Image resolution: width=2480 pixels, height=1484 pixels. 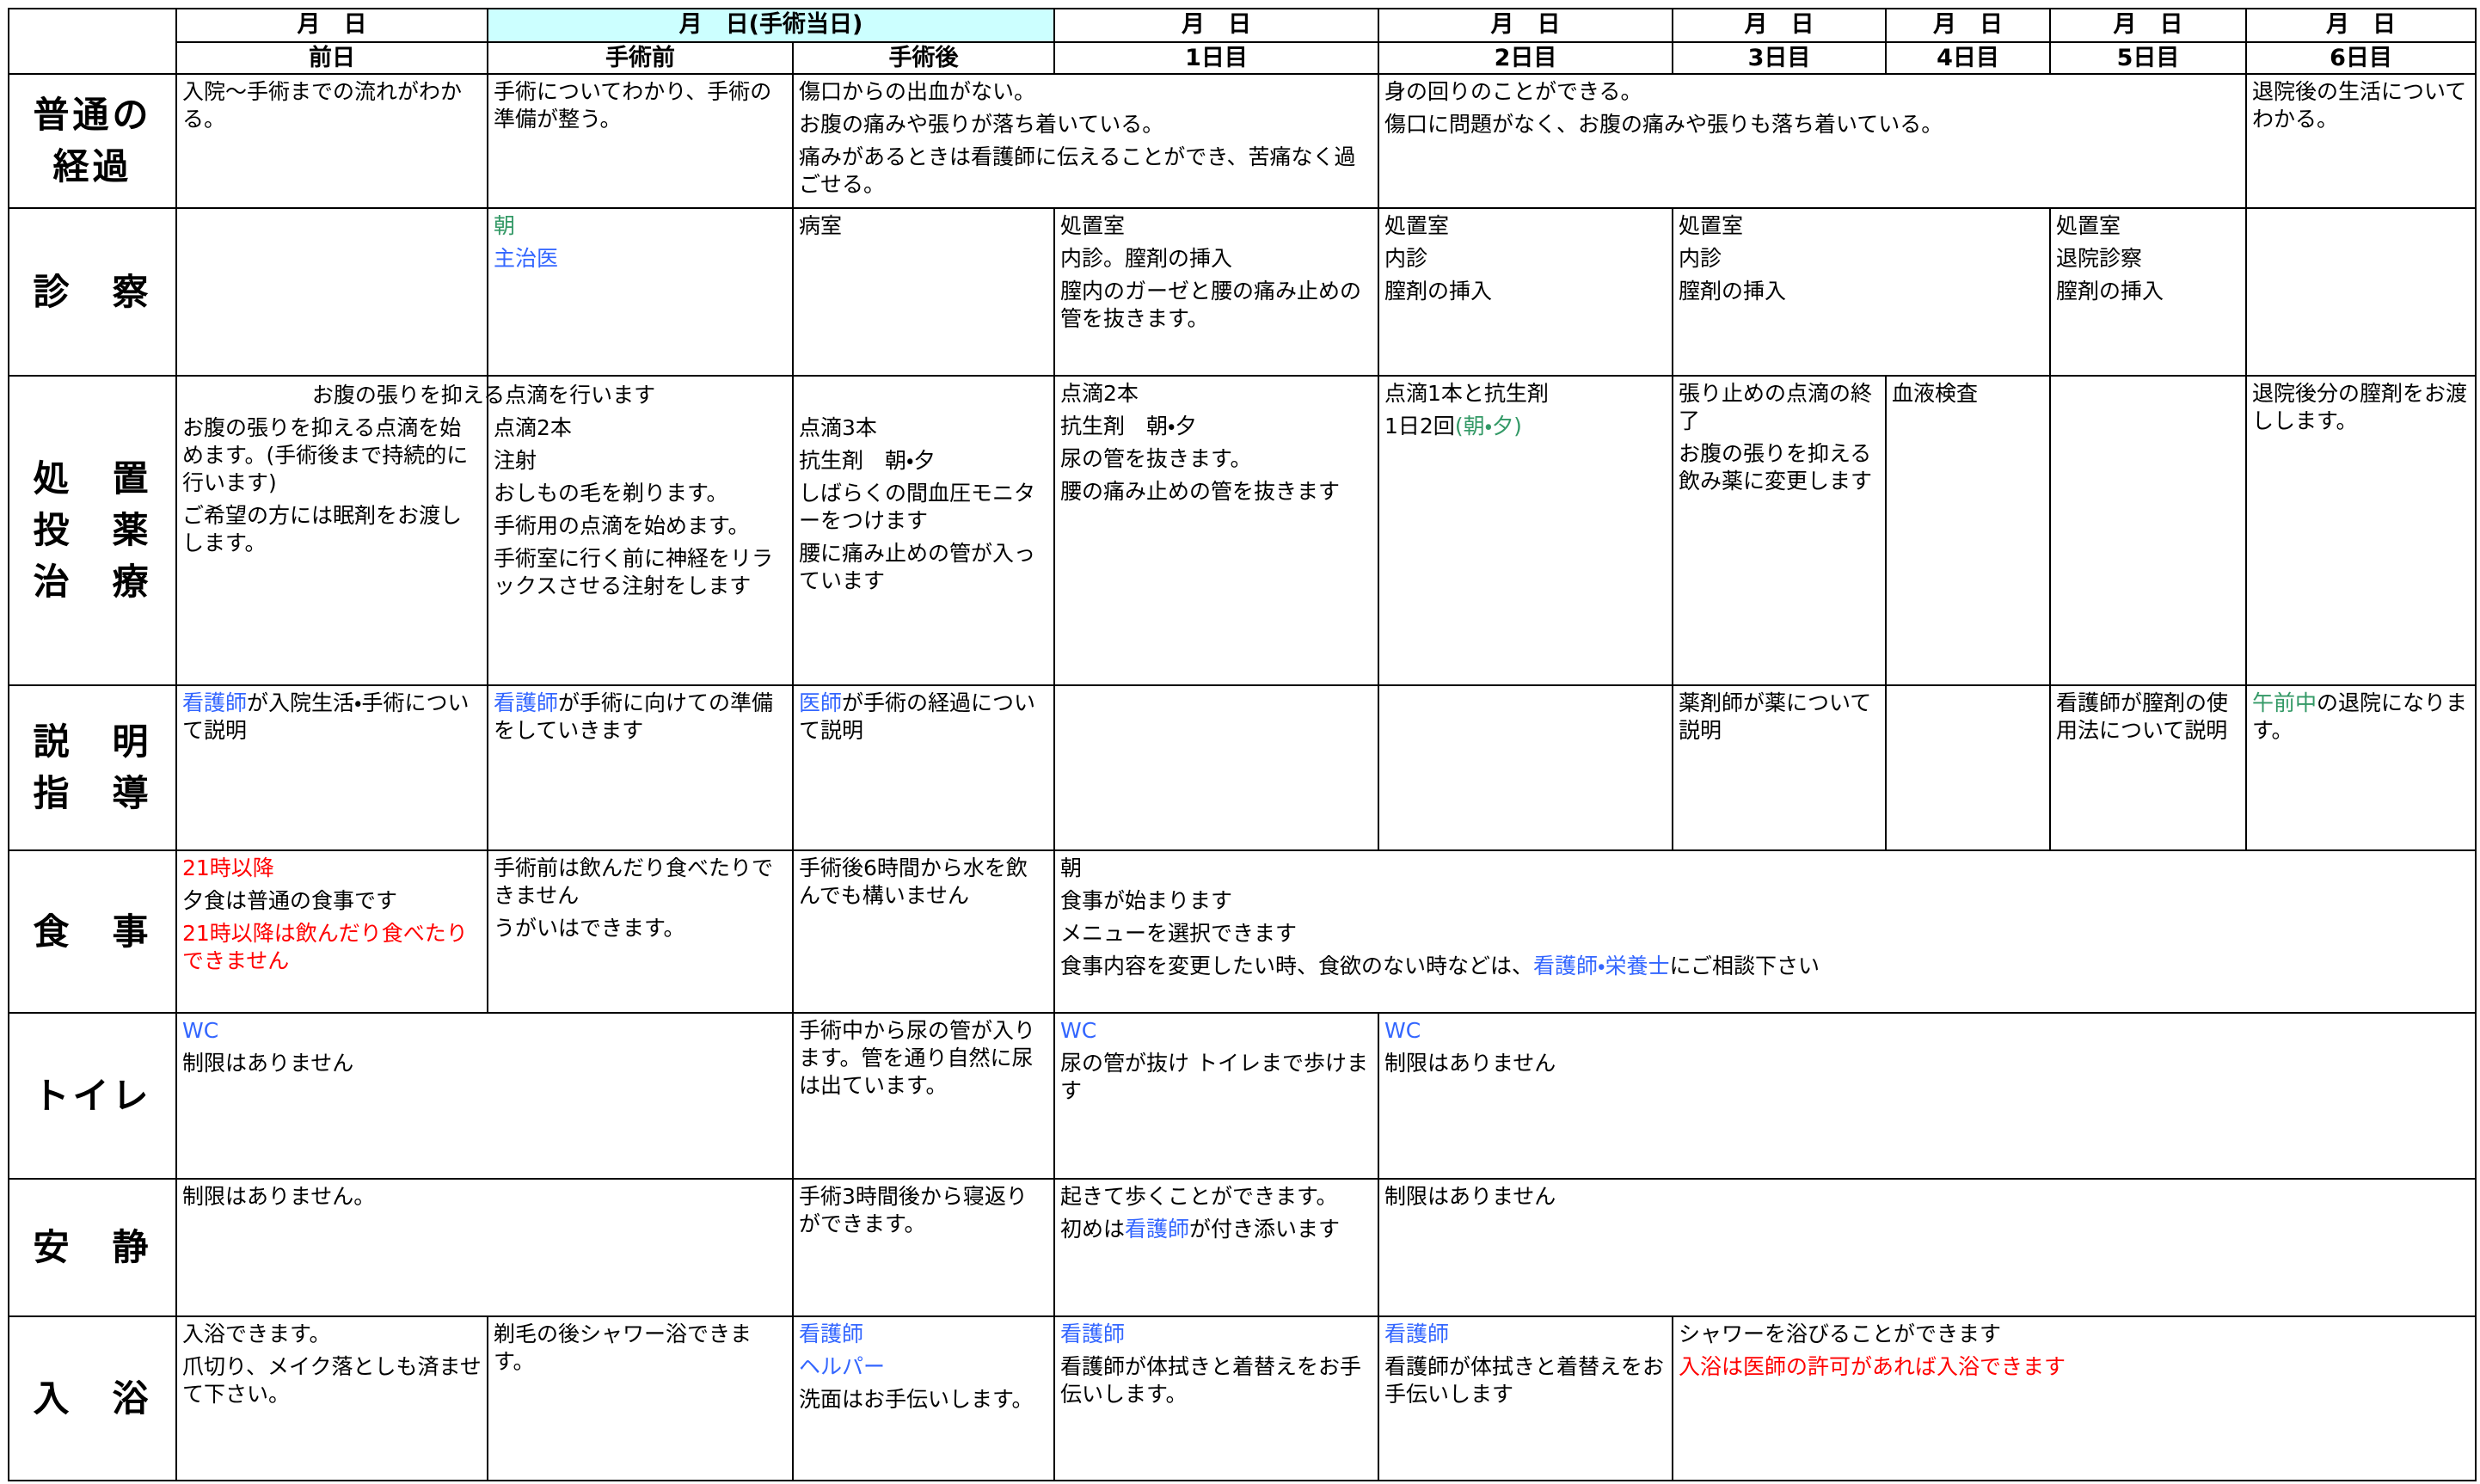 I want to click on text-run: 点滴3本, so click(x=838, y=427).